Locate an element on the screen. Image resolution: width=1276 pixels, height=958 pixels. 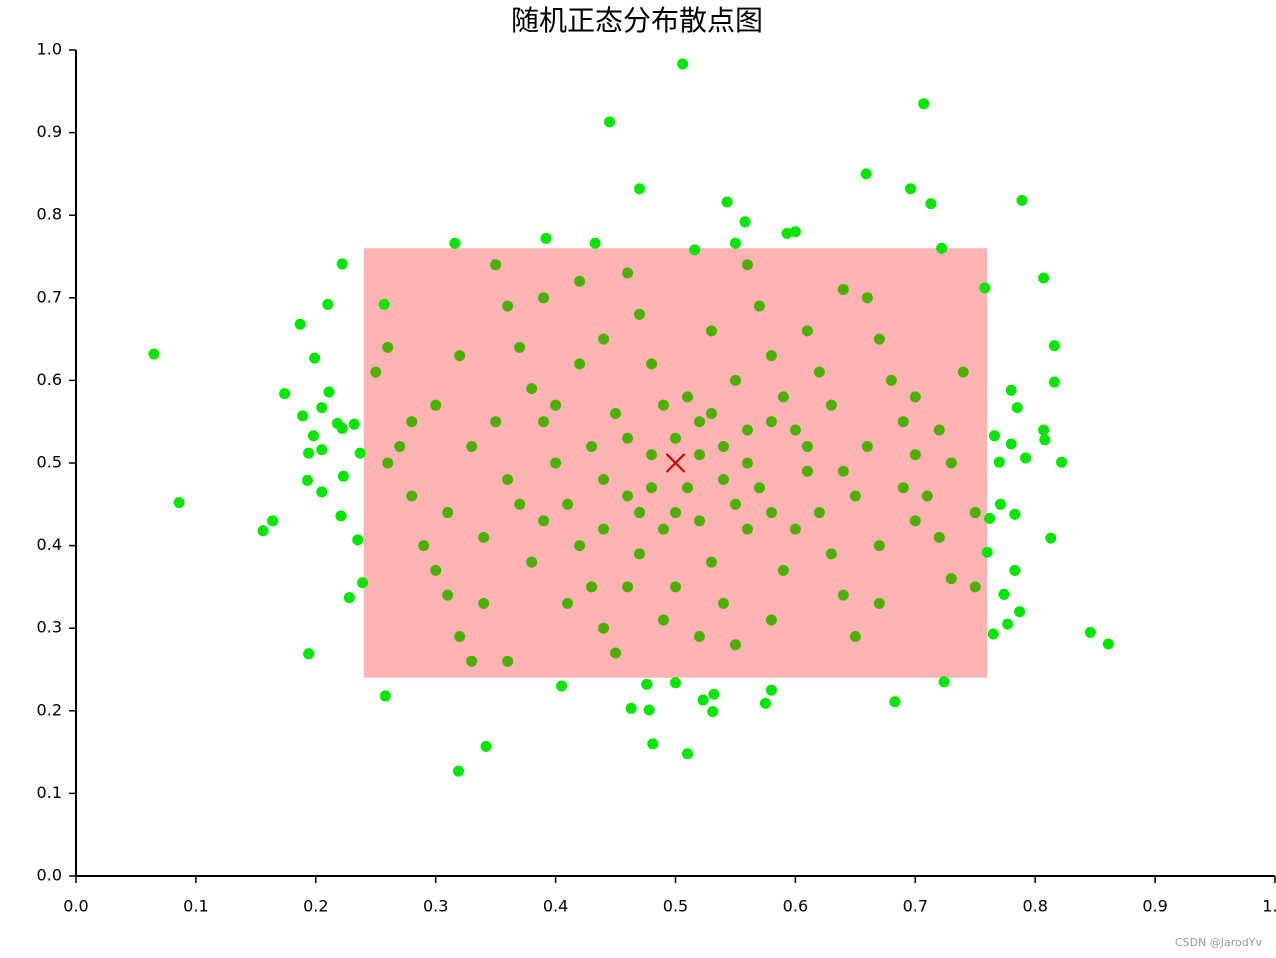
watermark: CSDN @JarodYv is located at coordinates (1219, 942).